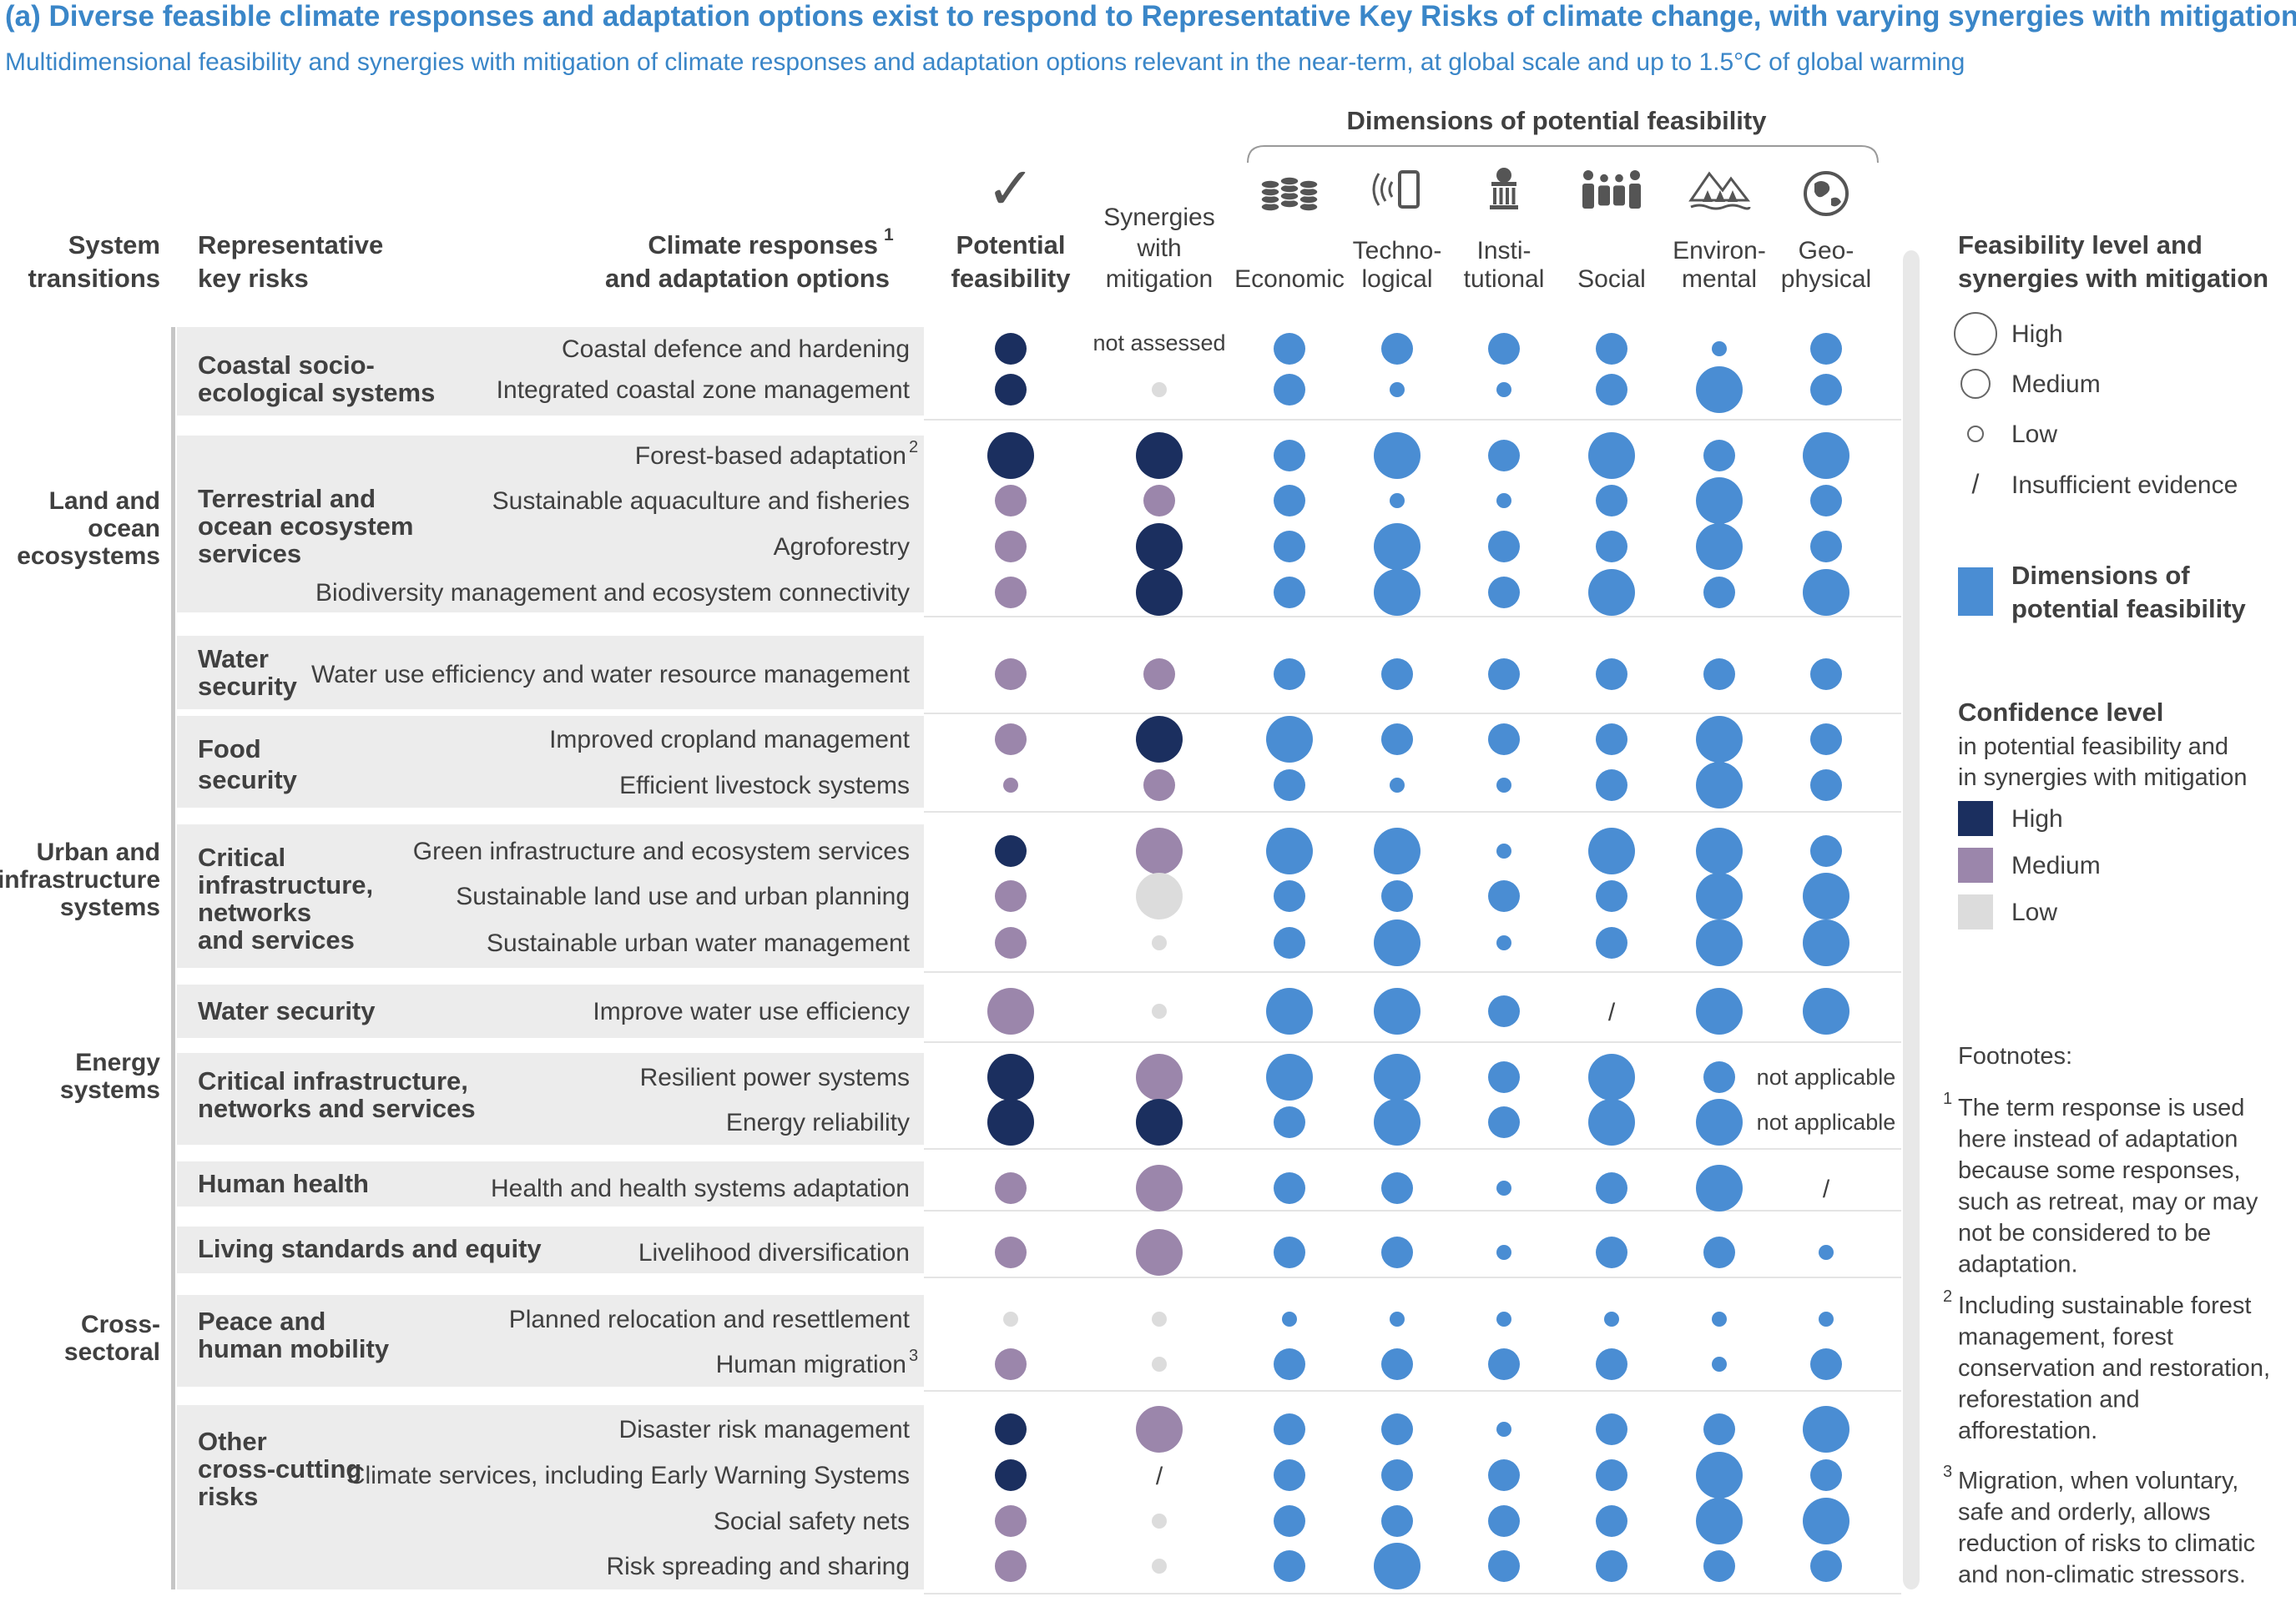 The image size is (2296, 1602). I want to click on legend-confidence-label: Medium, so click(2056, 865).